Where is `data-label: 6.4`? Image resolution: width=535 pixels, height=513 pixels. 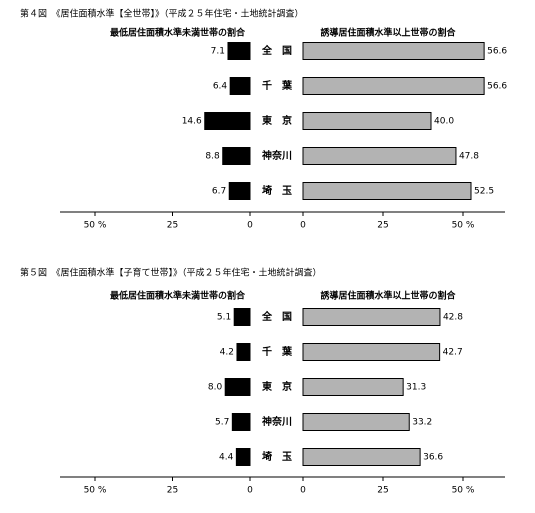
data-label: 6.4 is located at coordinates (220, 87).